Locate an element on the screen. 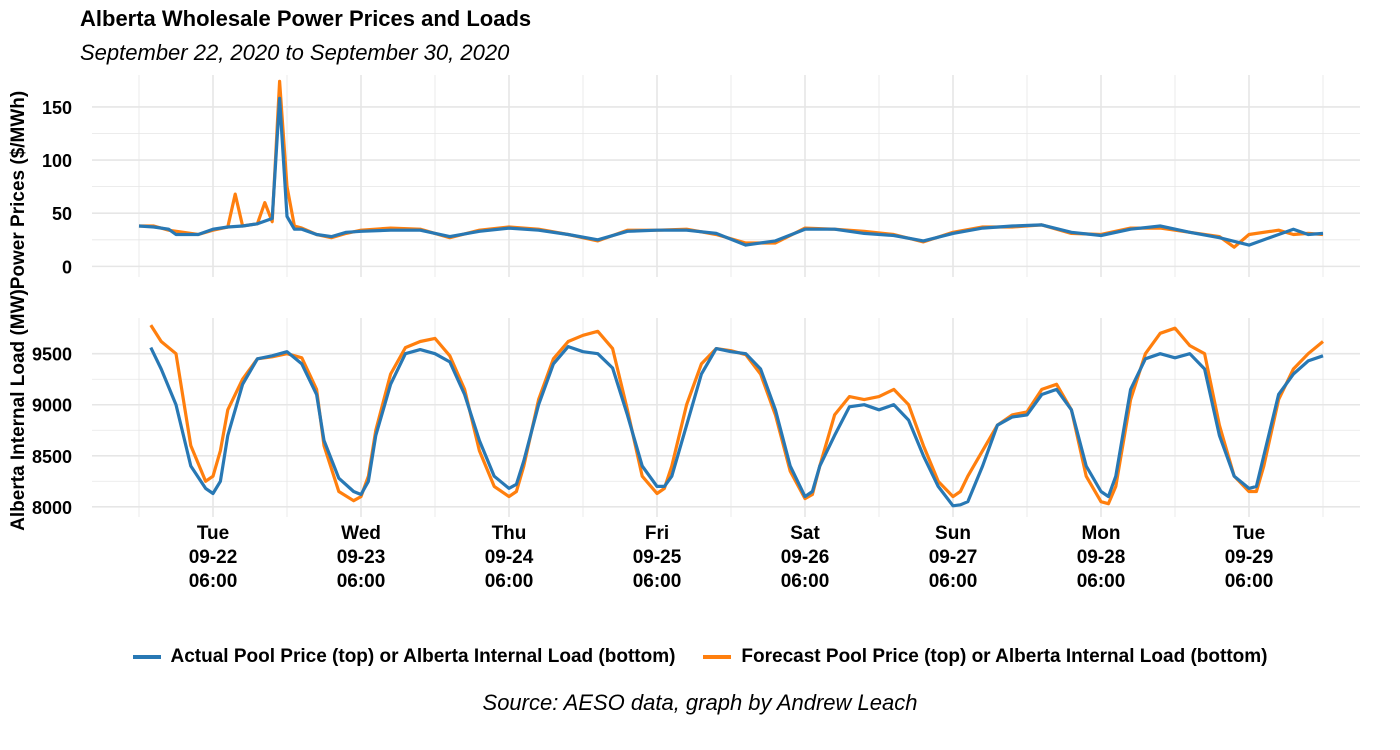 The height and width of the screenshot is (750, 1400). x-tick-label-line: 09-26 is located at coordinates (805, 557).